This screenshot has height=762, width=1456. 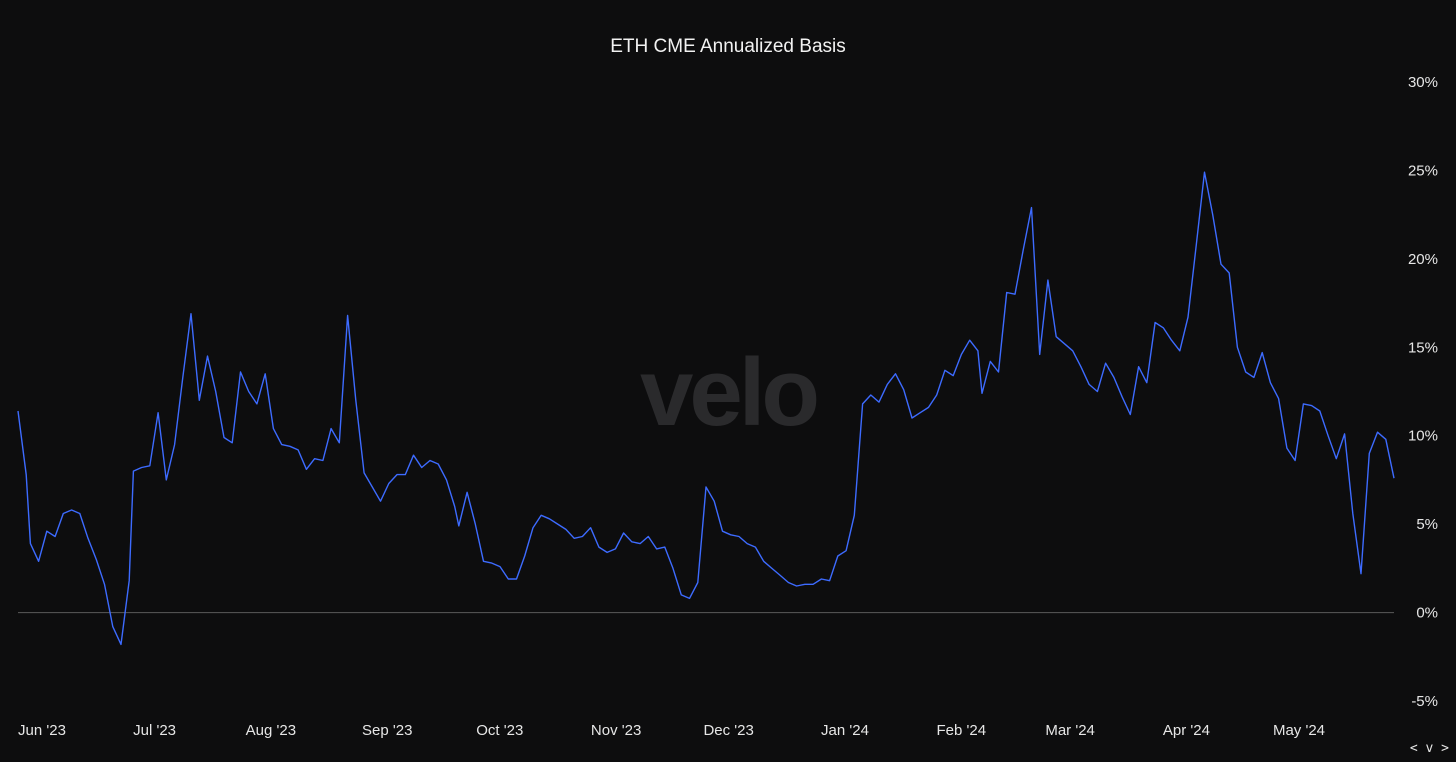 I want to click on x-tick-label: Jun '23, so click(x=42, y=730).